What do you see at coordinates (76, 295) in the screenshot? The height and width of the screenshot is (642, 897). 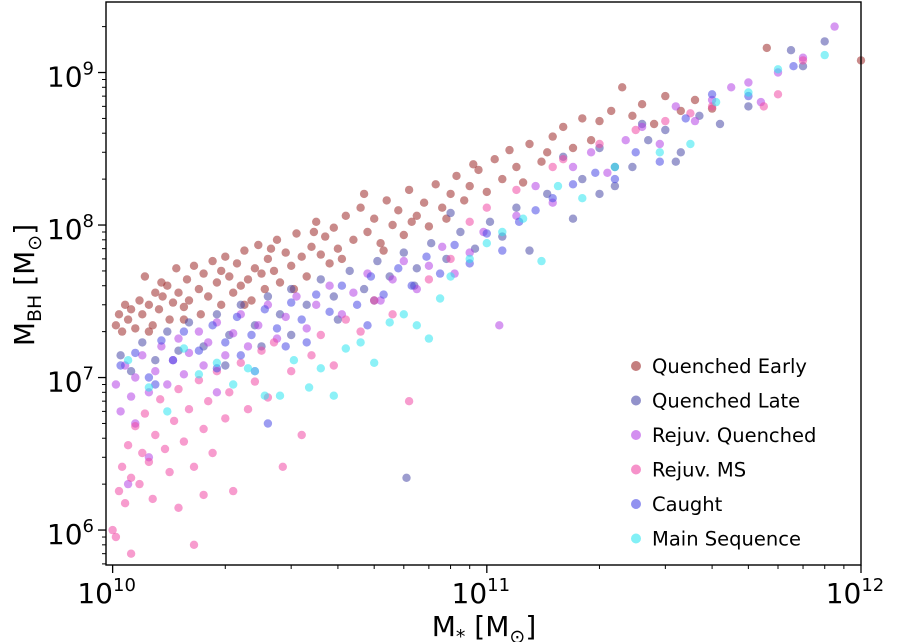 I see `y-axis-ticks: 106 107 108 109` at bounding box center [76, 295].